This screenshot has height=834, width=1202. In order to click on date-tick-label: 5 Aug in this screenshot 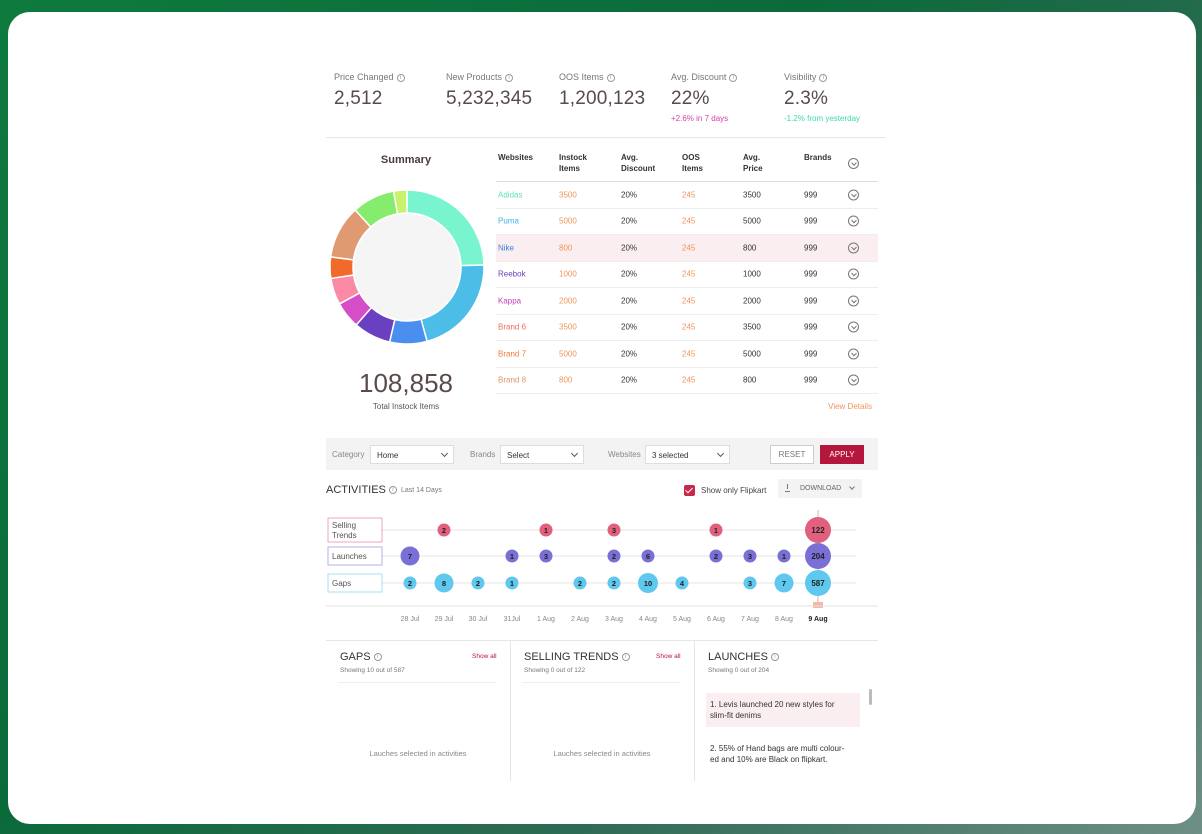, I will do `click(682, 619)`.